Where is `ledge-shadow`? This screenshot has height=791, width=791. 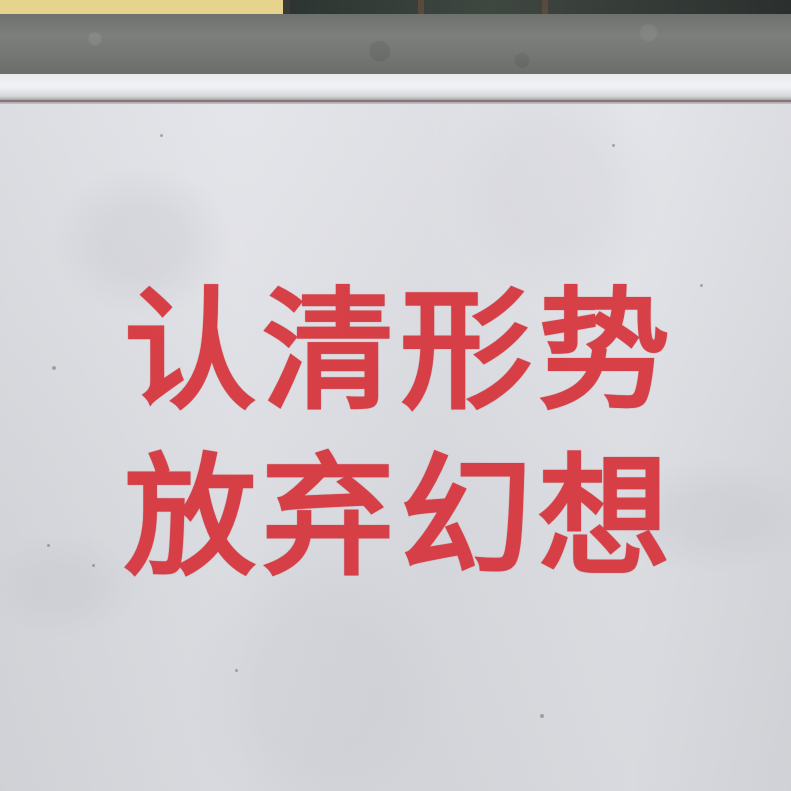 ledge-shadow is located at coordinates (395, 103).